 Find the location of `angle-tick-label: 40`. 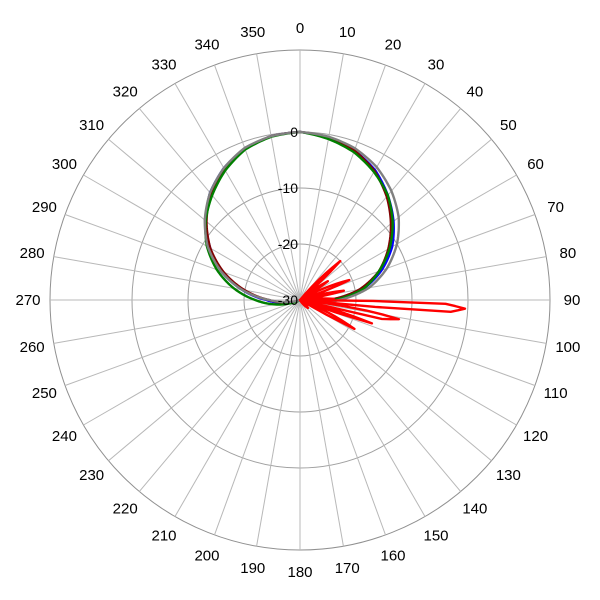

angle-tick-label: 40 is located at coordinates (474, 92).